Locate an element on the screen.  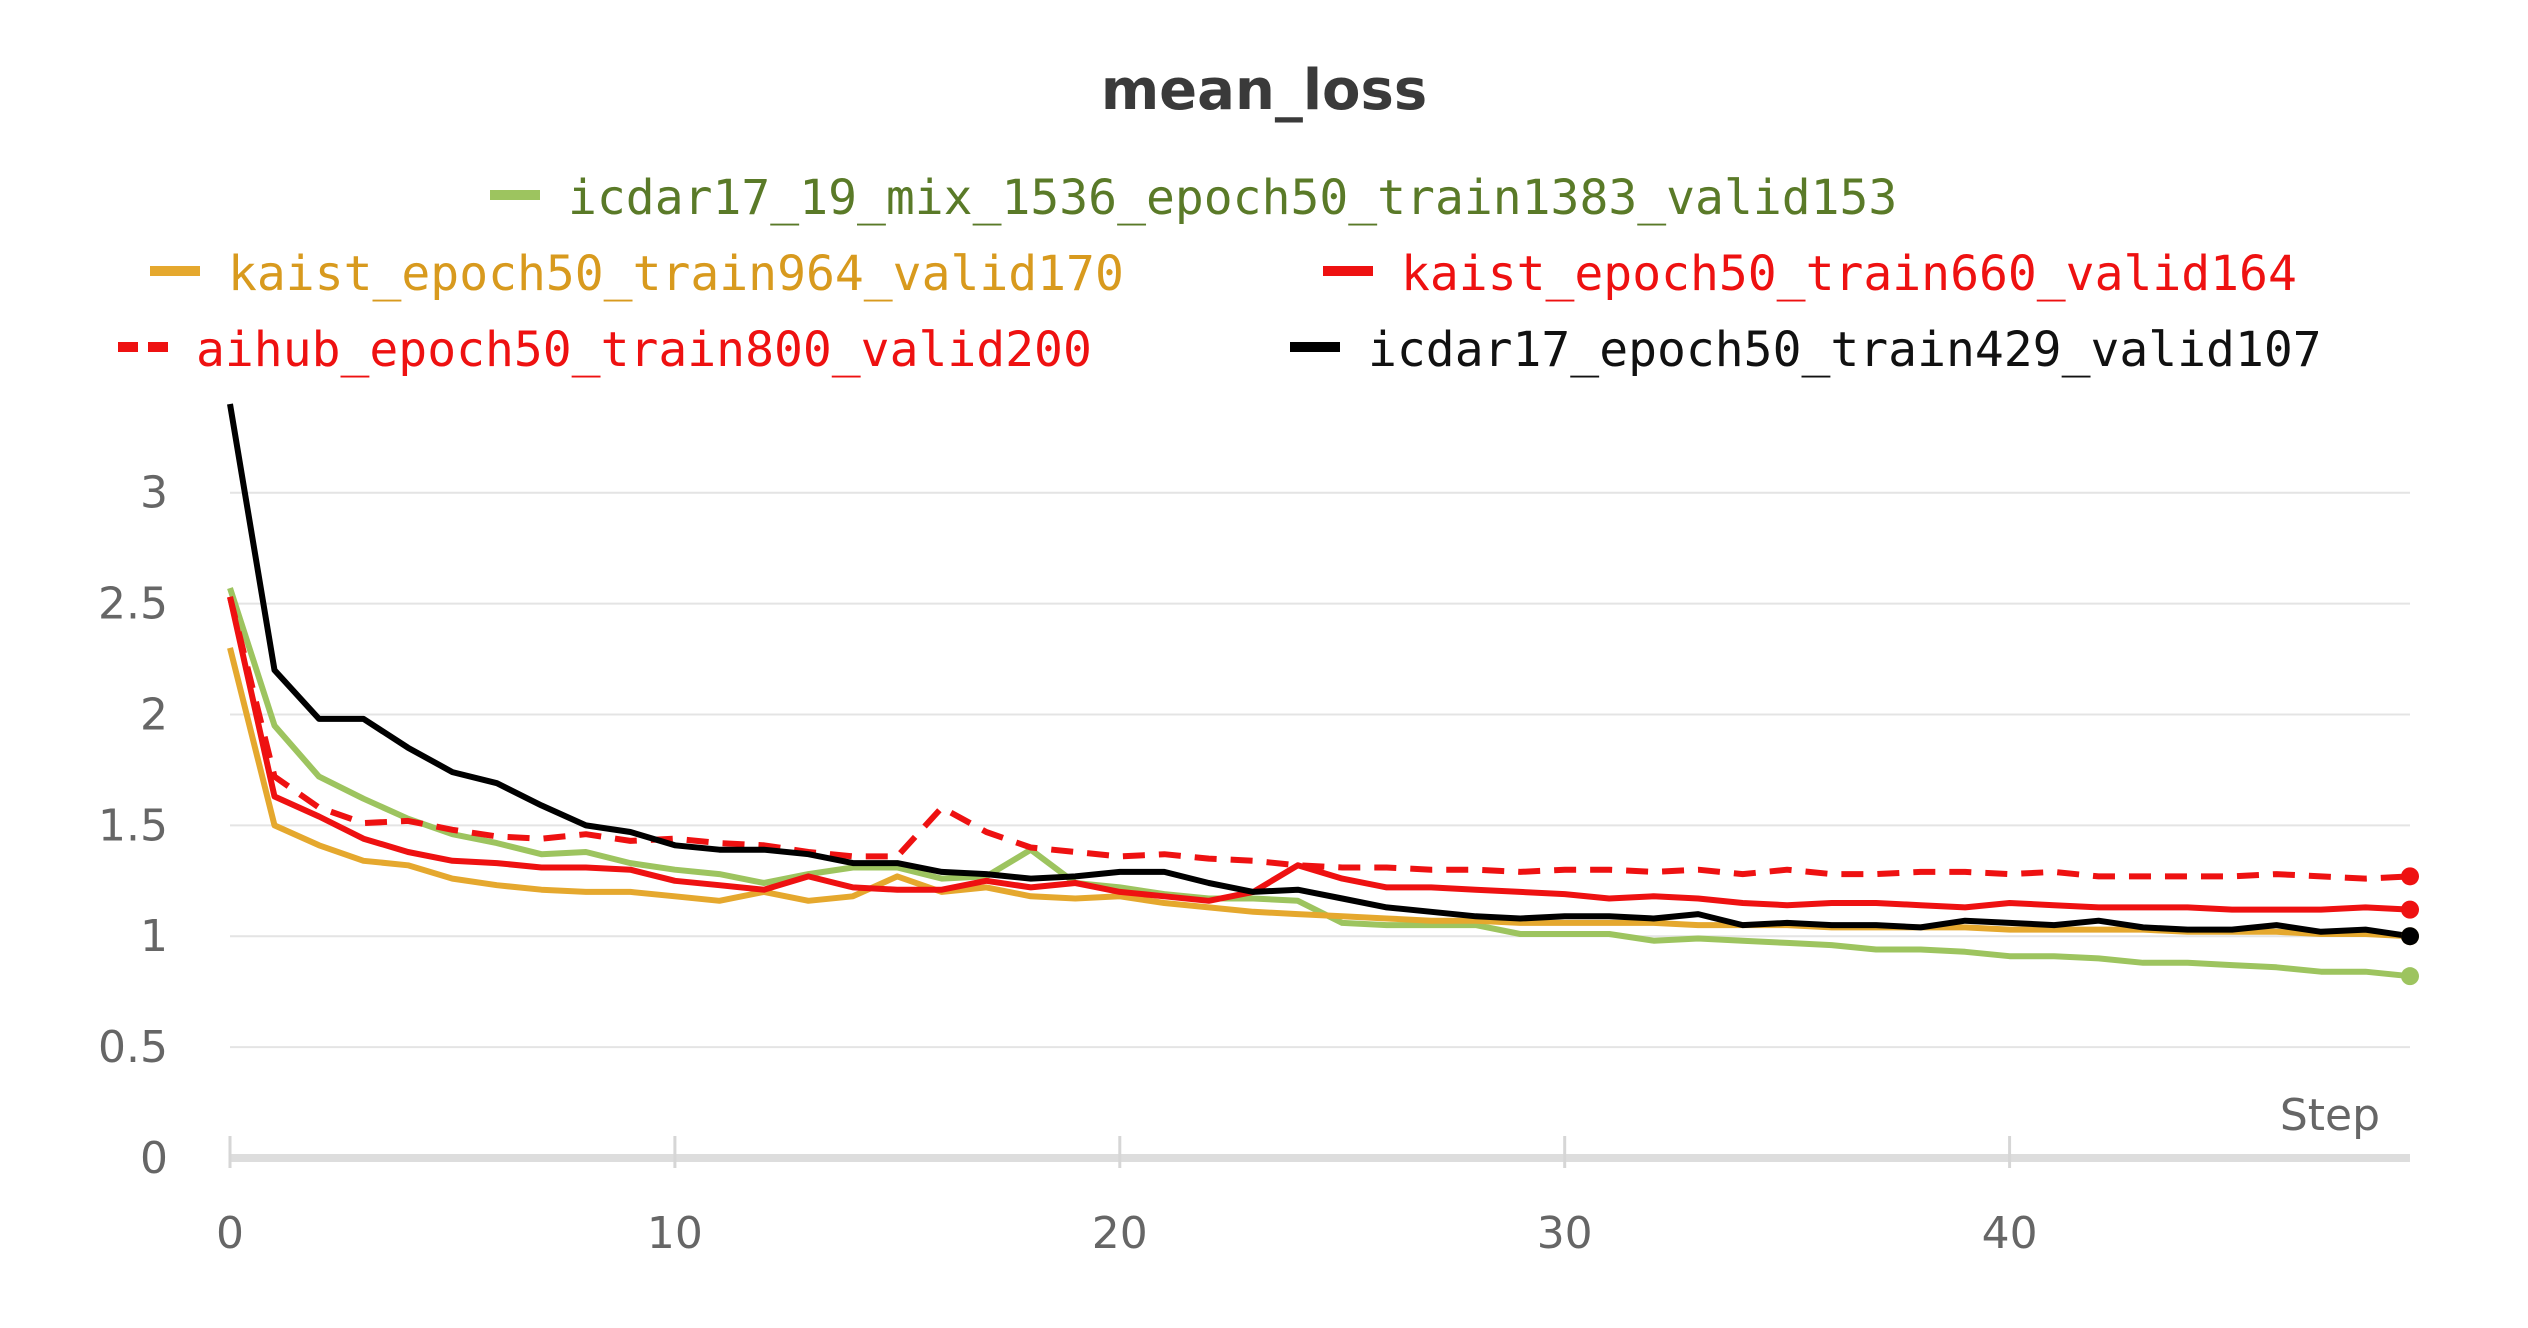
x-tick-label: 20 is located at coordinates (1120, 1233).